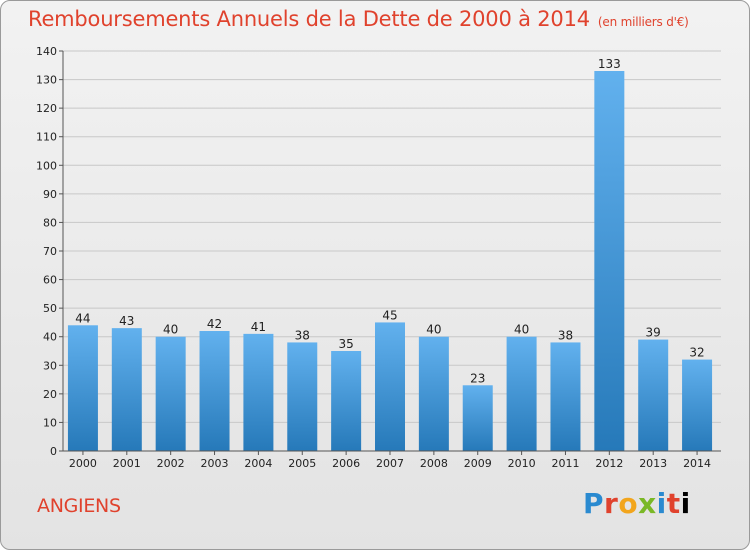 The width and height of the screenshot is (750, 550). Describe the element at coordinates (345, 344) in the screenshot. I see `value-label: 35` at that location.